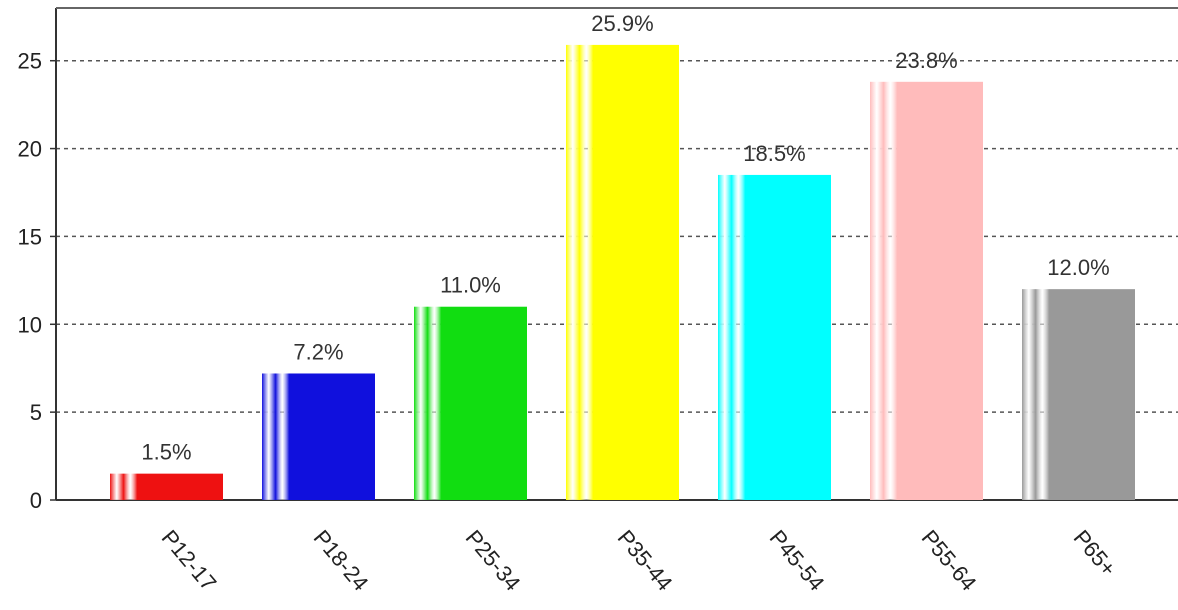 Image resolution: width=1178 pixels, height=610 pixels. I want to click on category-labels: P12-17 P18-24 P25-34 P35-44 P45-54 P55-64 P65+, so click(639, 560).